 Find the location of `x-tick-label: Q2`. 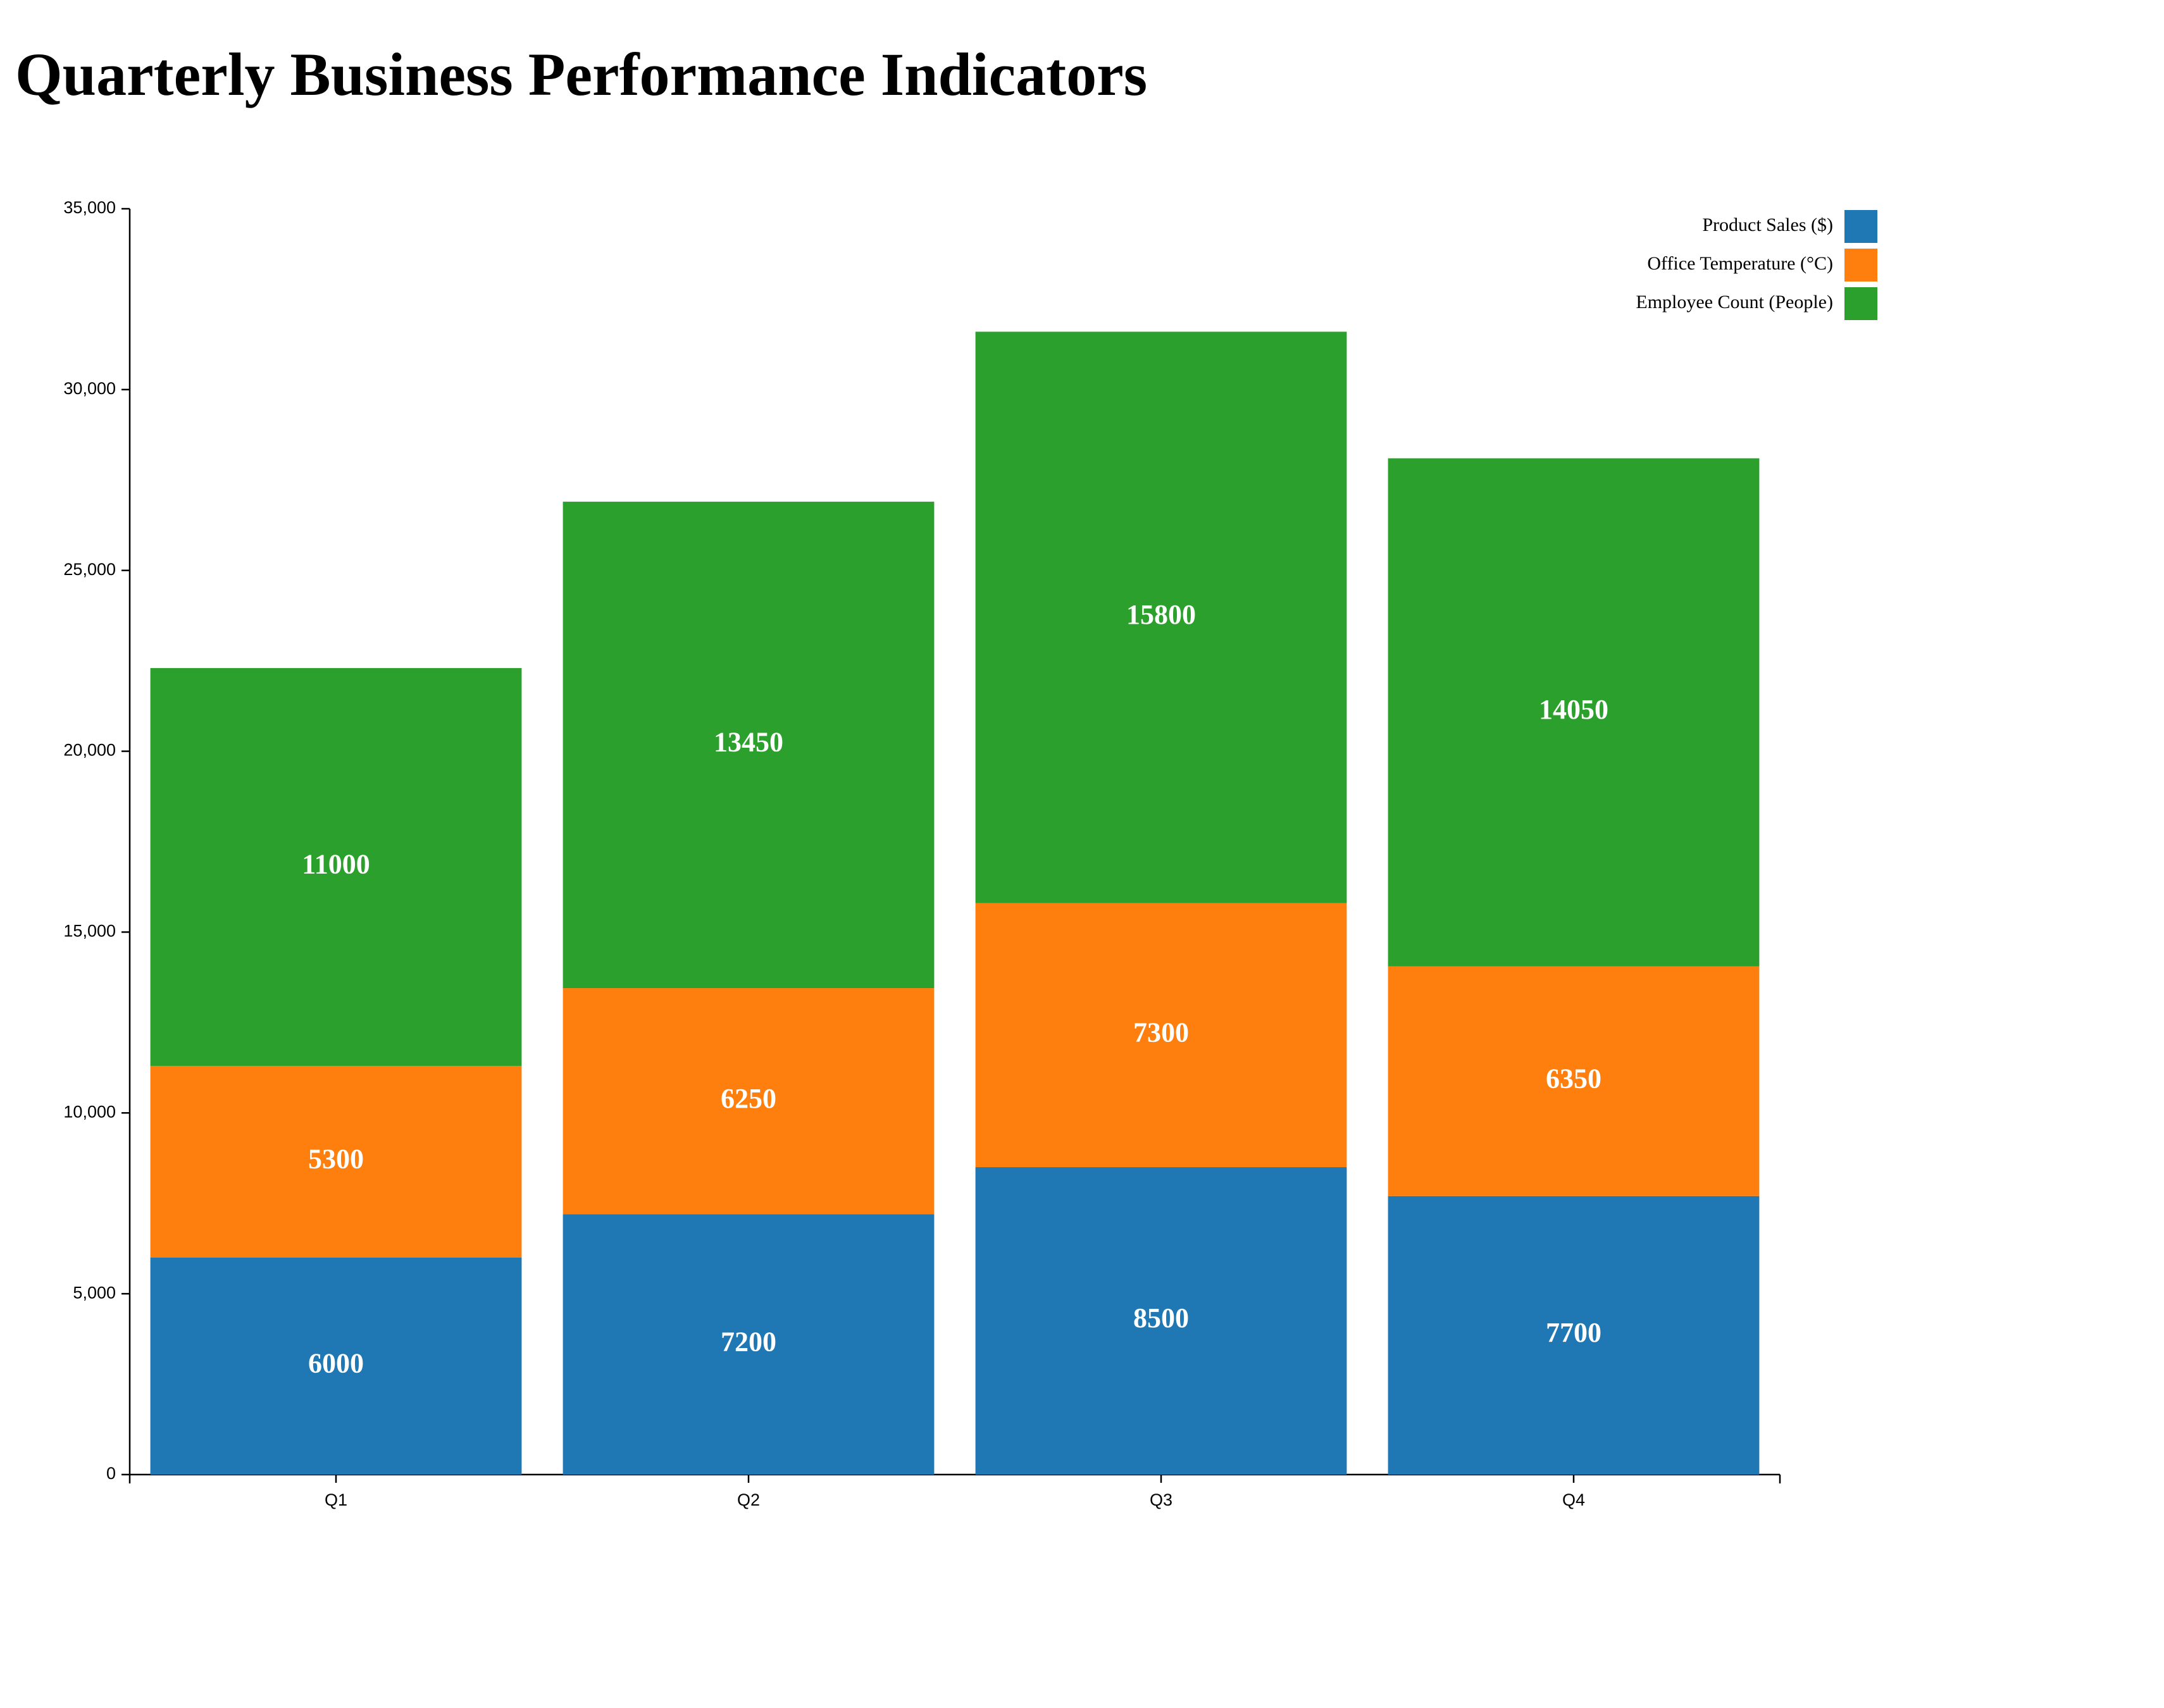

x-tick-label: Q2 is located at coordinates (748, 1499).